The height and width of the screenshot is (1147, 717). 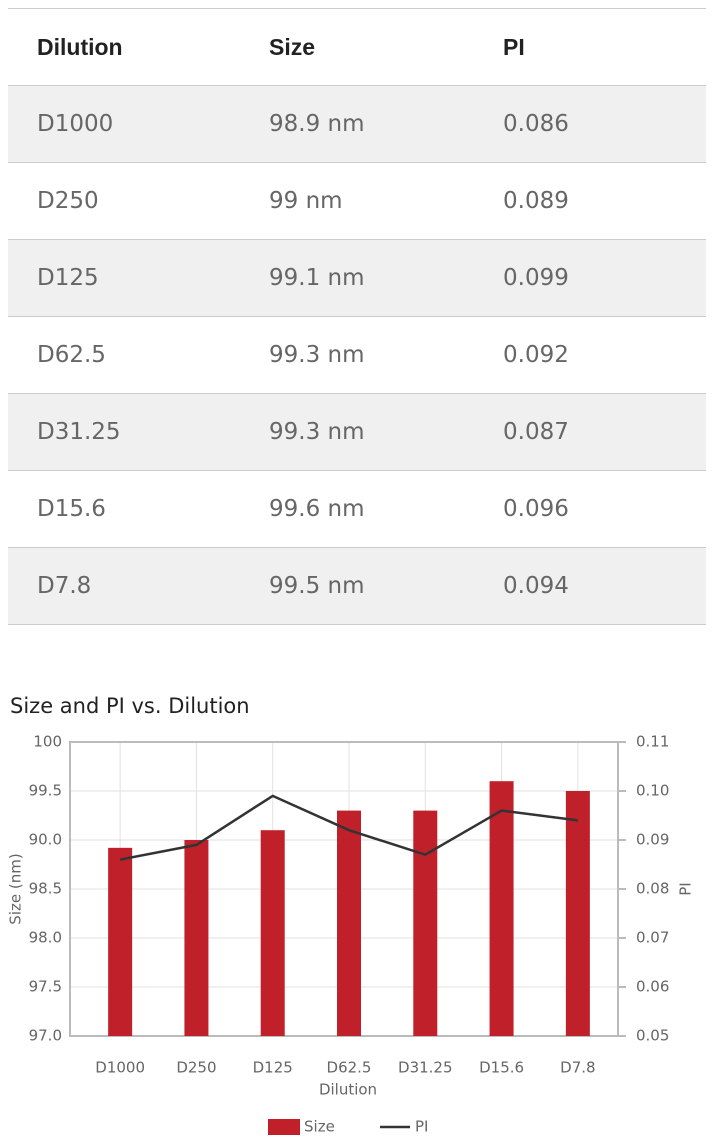 I want to click on x-tick-label: D15.6, so click(x=501, y=1068).